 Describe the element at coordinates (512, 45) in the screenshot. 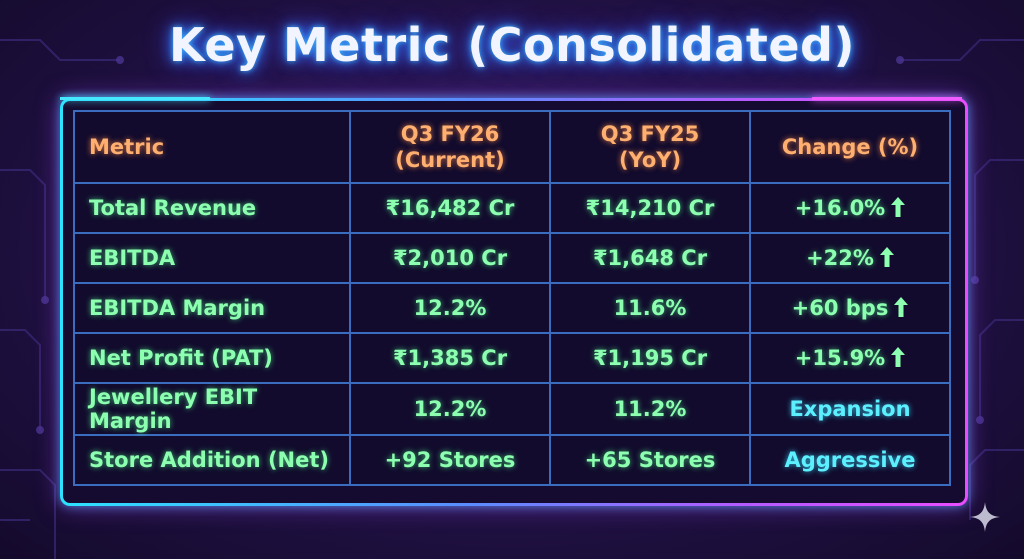

I see `page-title: Key Metric (Consolidated)` at that location.